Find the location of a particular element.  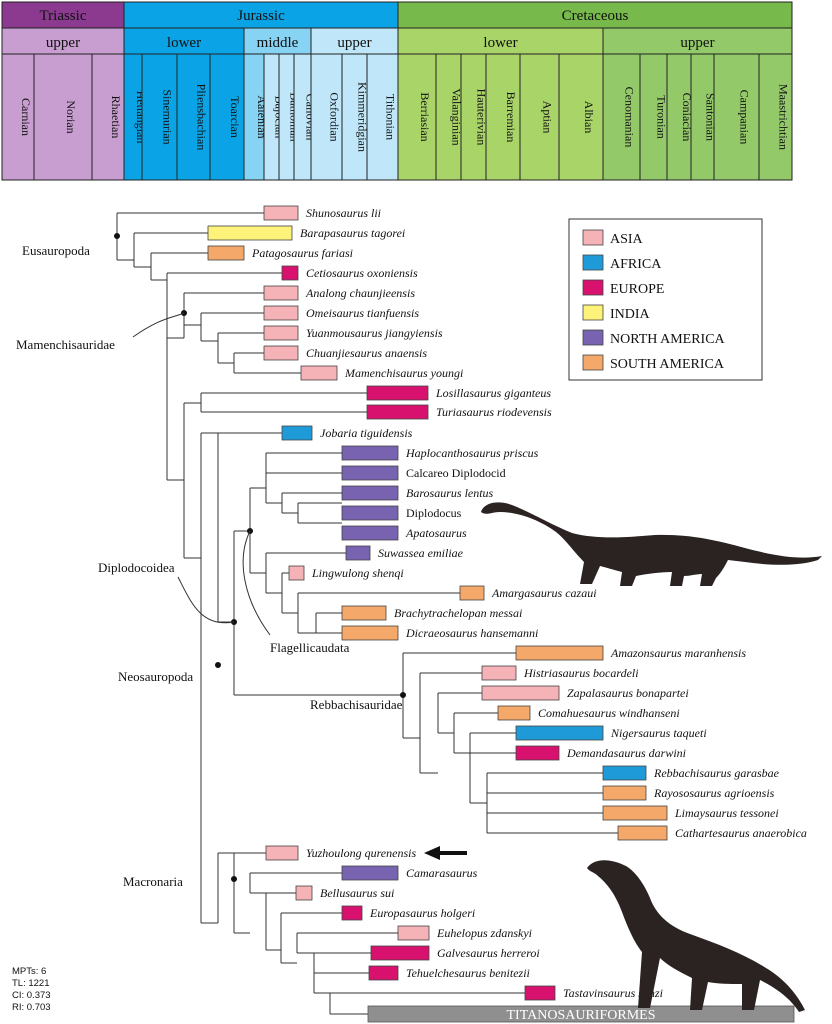

period-label: Triassic is located at coordinates (63, 16).